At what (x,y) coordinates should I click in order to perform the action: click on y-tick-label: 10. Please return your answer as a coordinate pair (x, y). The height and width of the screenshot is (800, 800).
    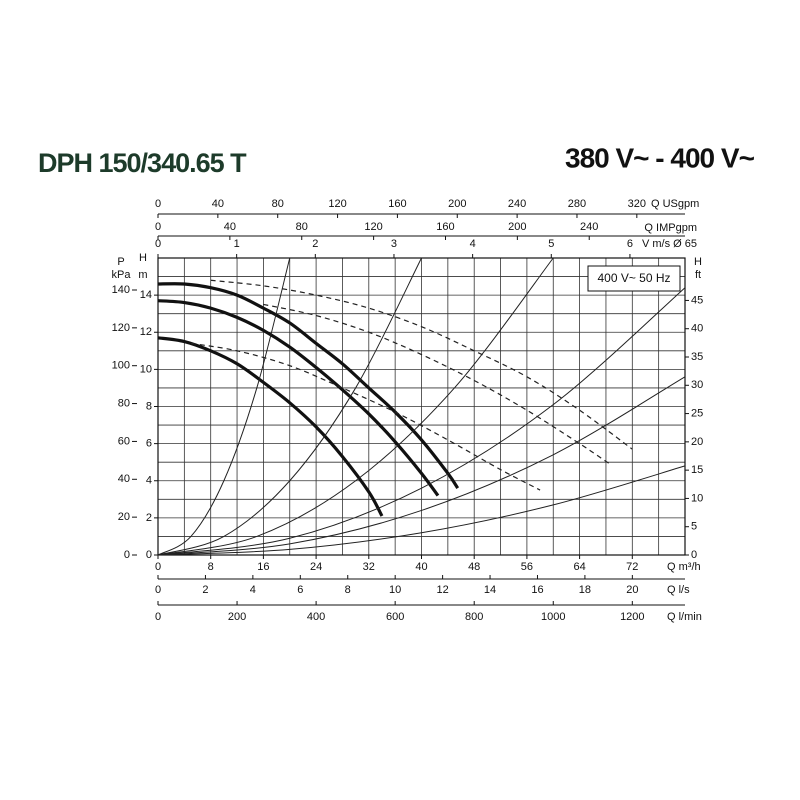
    Looking at the image, I should click on (146, 369).